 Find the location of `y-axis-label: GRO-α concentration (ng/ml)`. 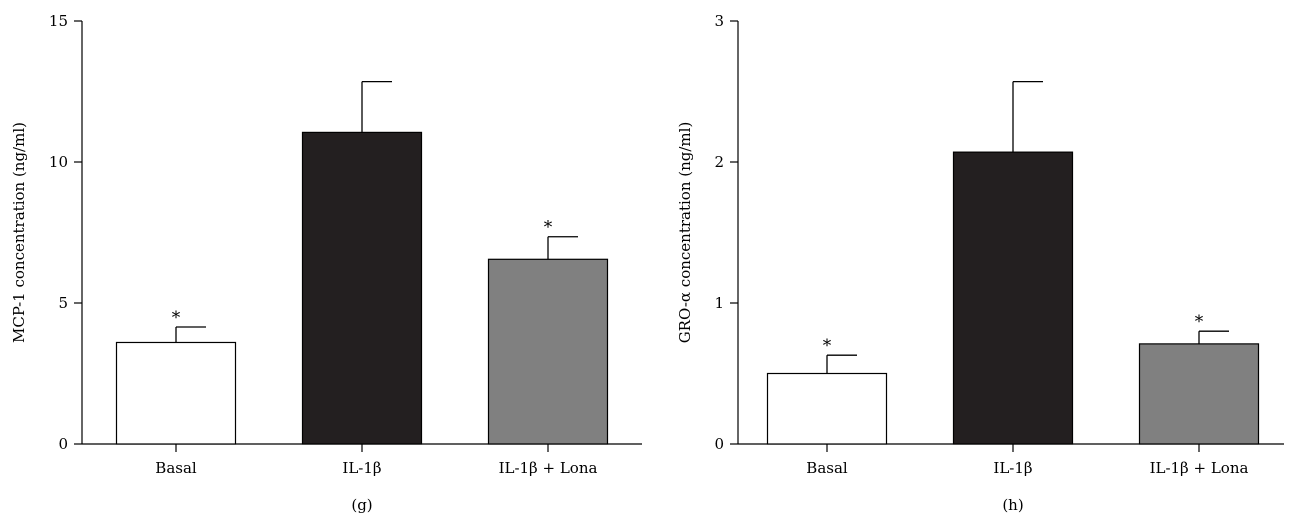

y-axis-label: GRO-α concentration (ng/ml) is located at coordinates (685, 233).